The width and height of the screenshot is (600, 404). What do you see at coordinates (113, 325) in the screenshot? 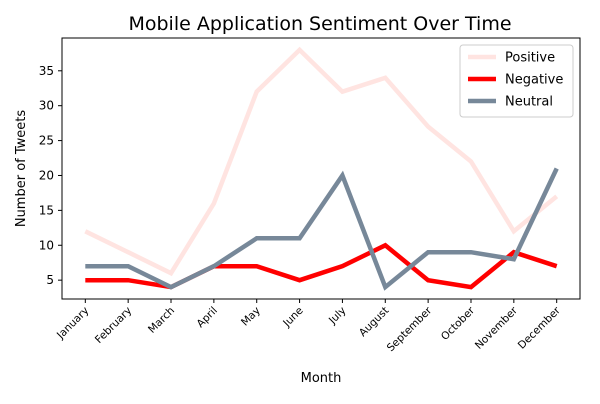
I see `x-tick-label: February` at bounding box center [113, 325].